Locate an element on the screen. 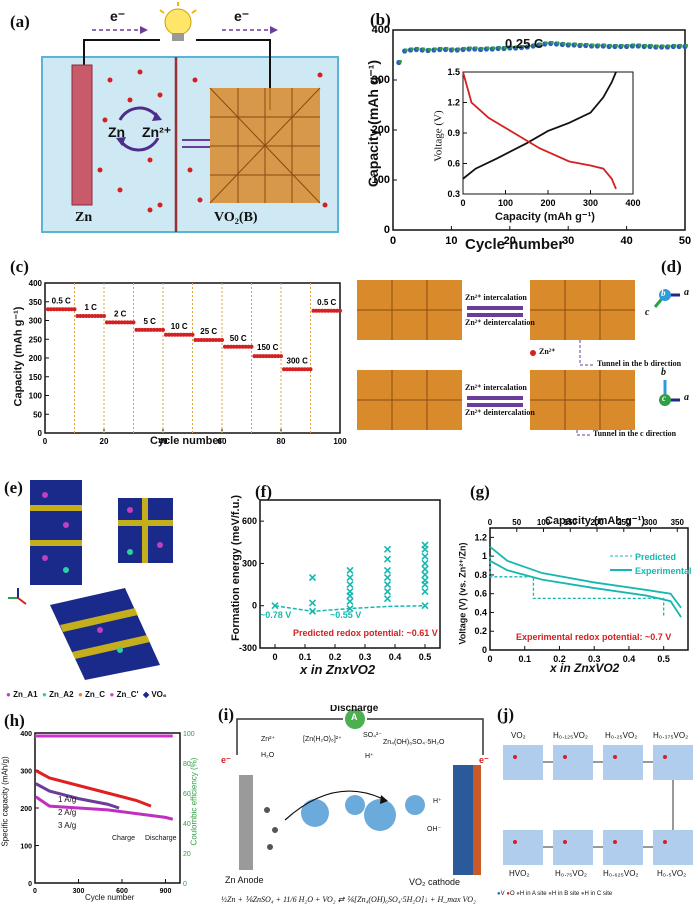  i-eminus-right: e⁻ is located at coordinates (484, 760).